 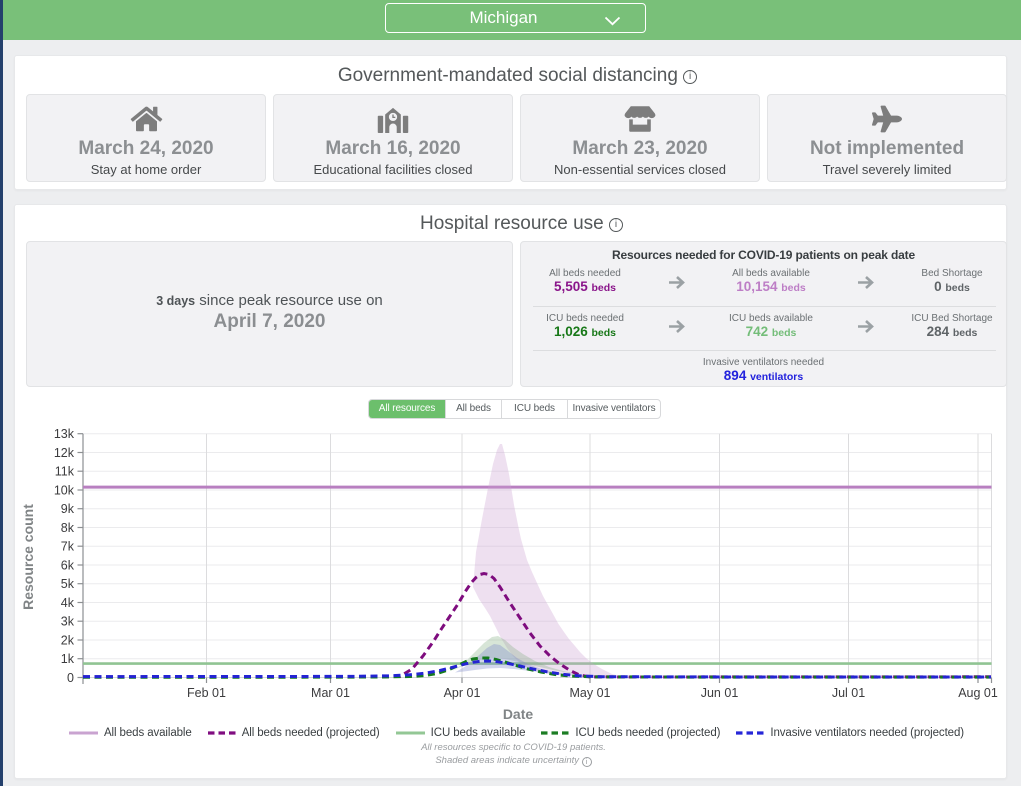 I want to click on svg-text: 7k, so click(x=68, y=547).